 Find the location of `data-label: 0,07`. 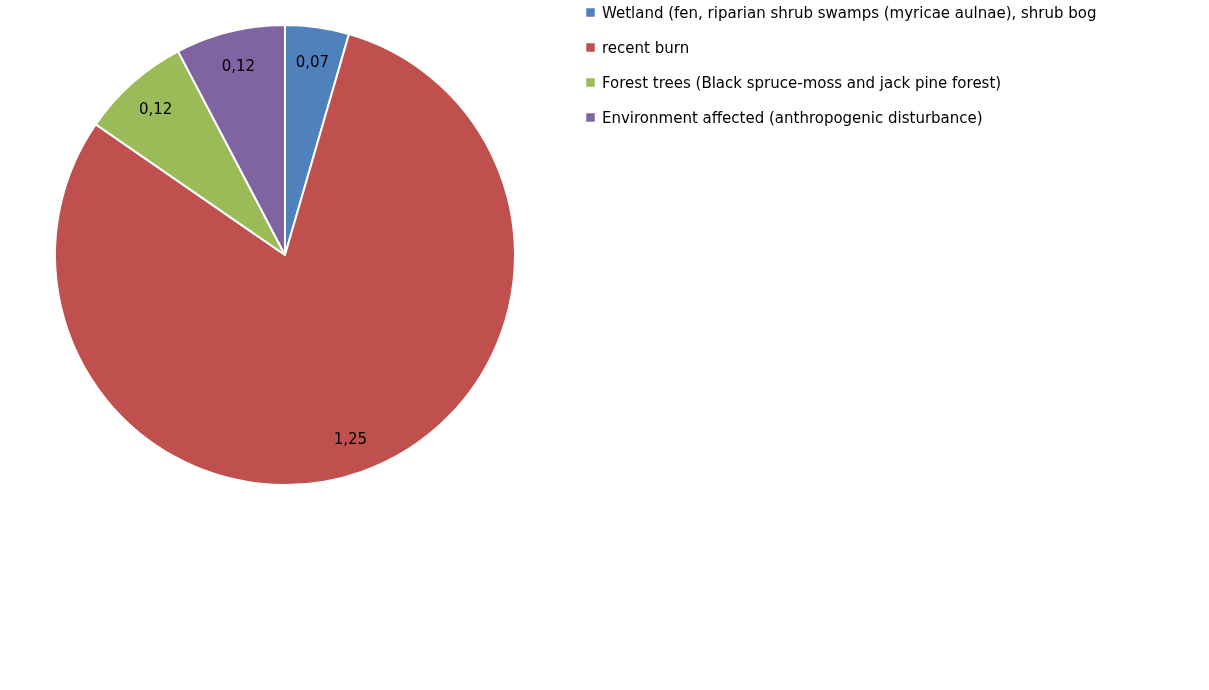

data-label: 0,07 is located at coordinates (312, 61).